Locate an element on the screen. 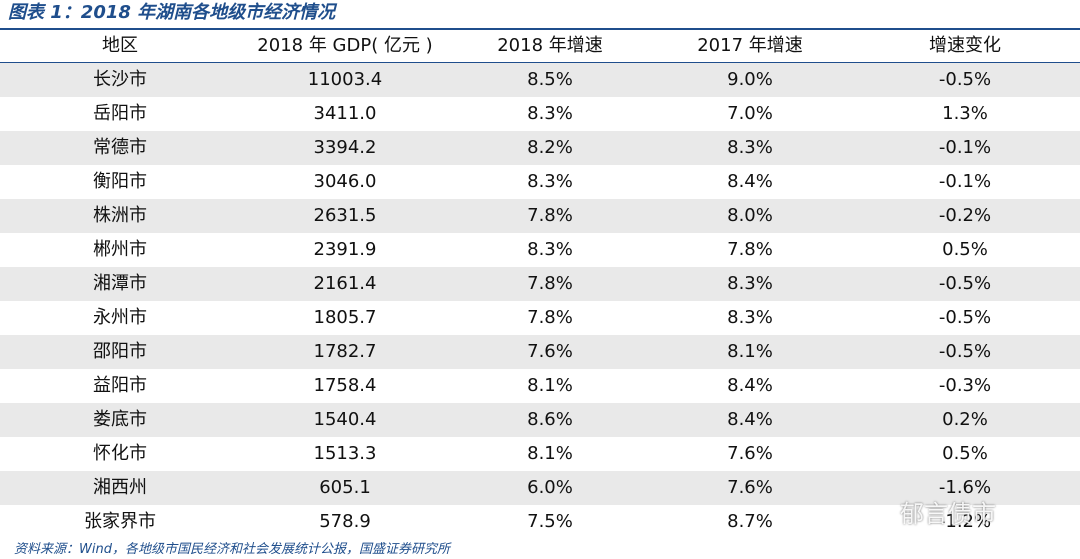 The height and width of the screenshot is (559, 1080). table-cell: 578.9 is located at coordinates (345, 521).